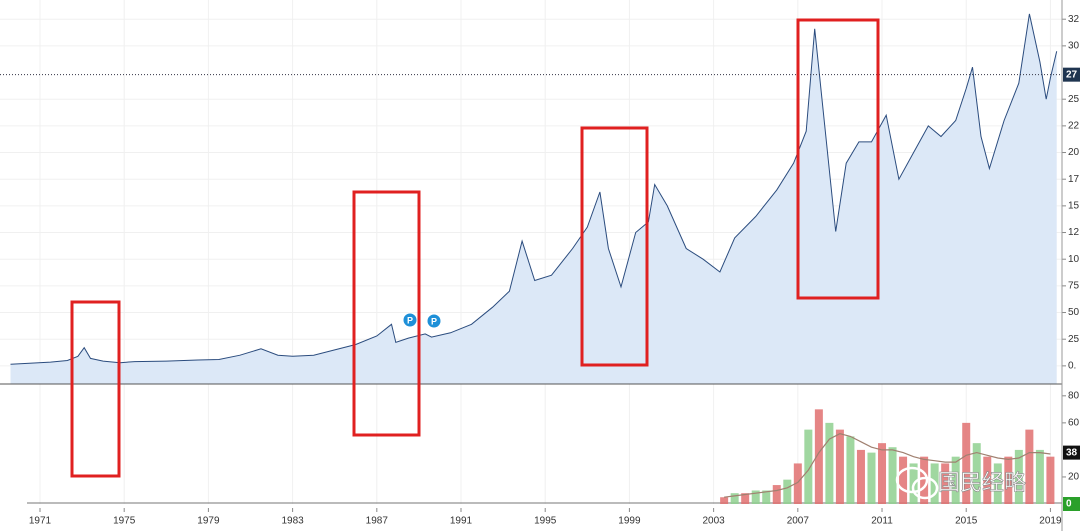  What do you see at coordinates (1074, 19) in the screenshot?
I see `y-tick-label: 32` at bounding box center [1074, 19].